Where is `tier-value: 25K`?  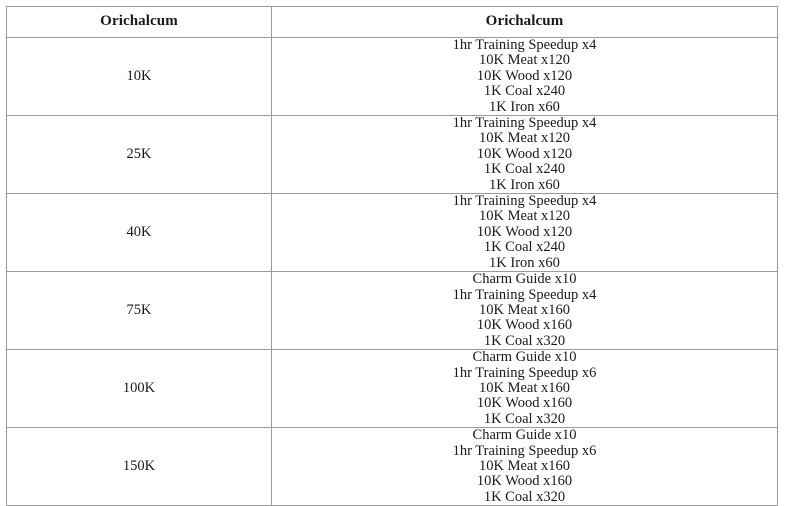 tier-value: 25K is located at coordinates (139, 155).